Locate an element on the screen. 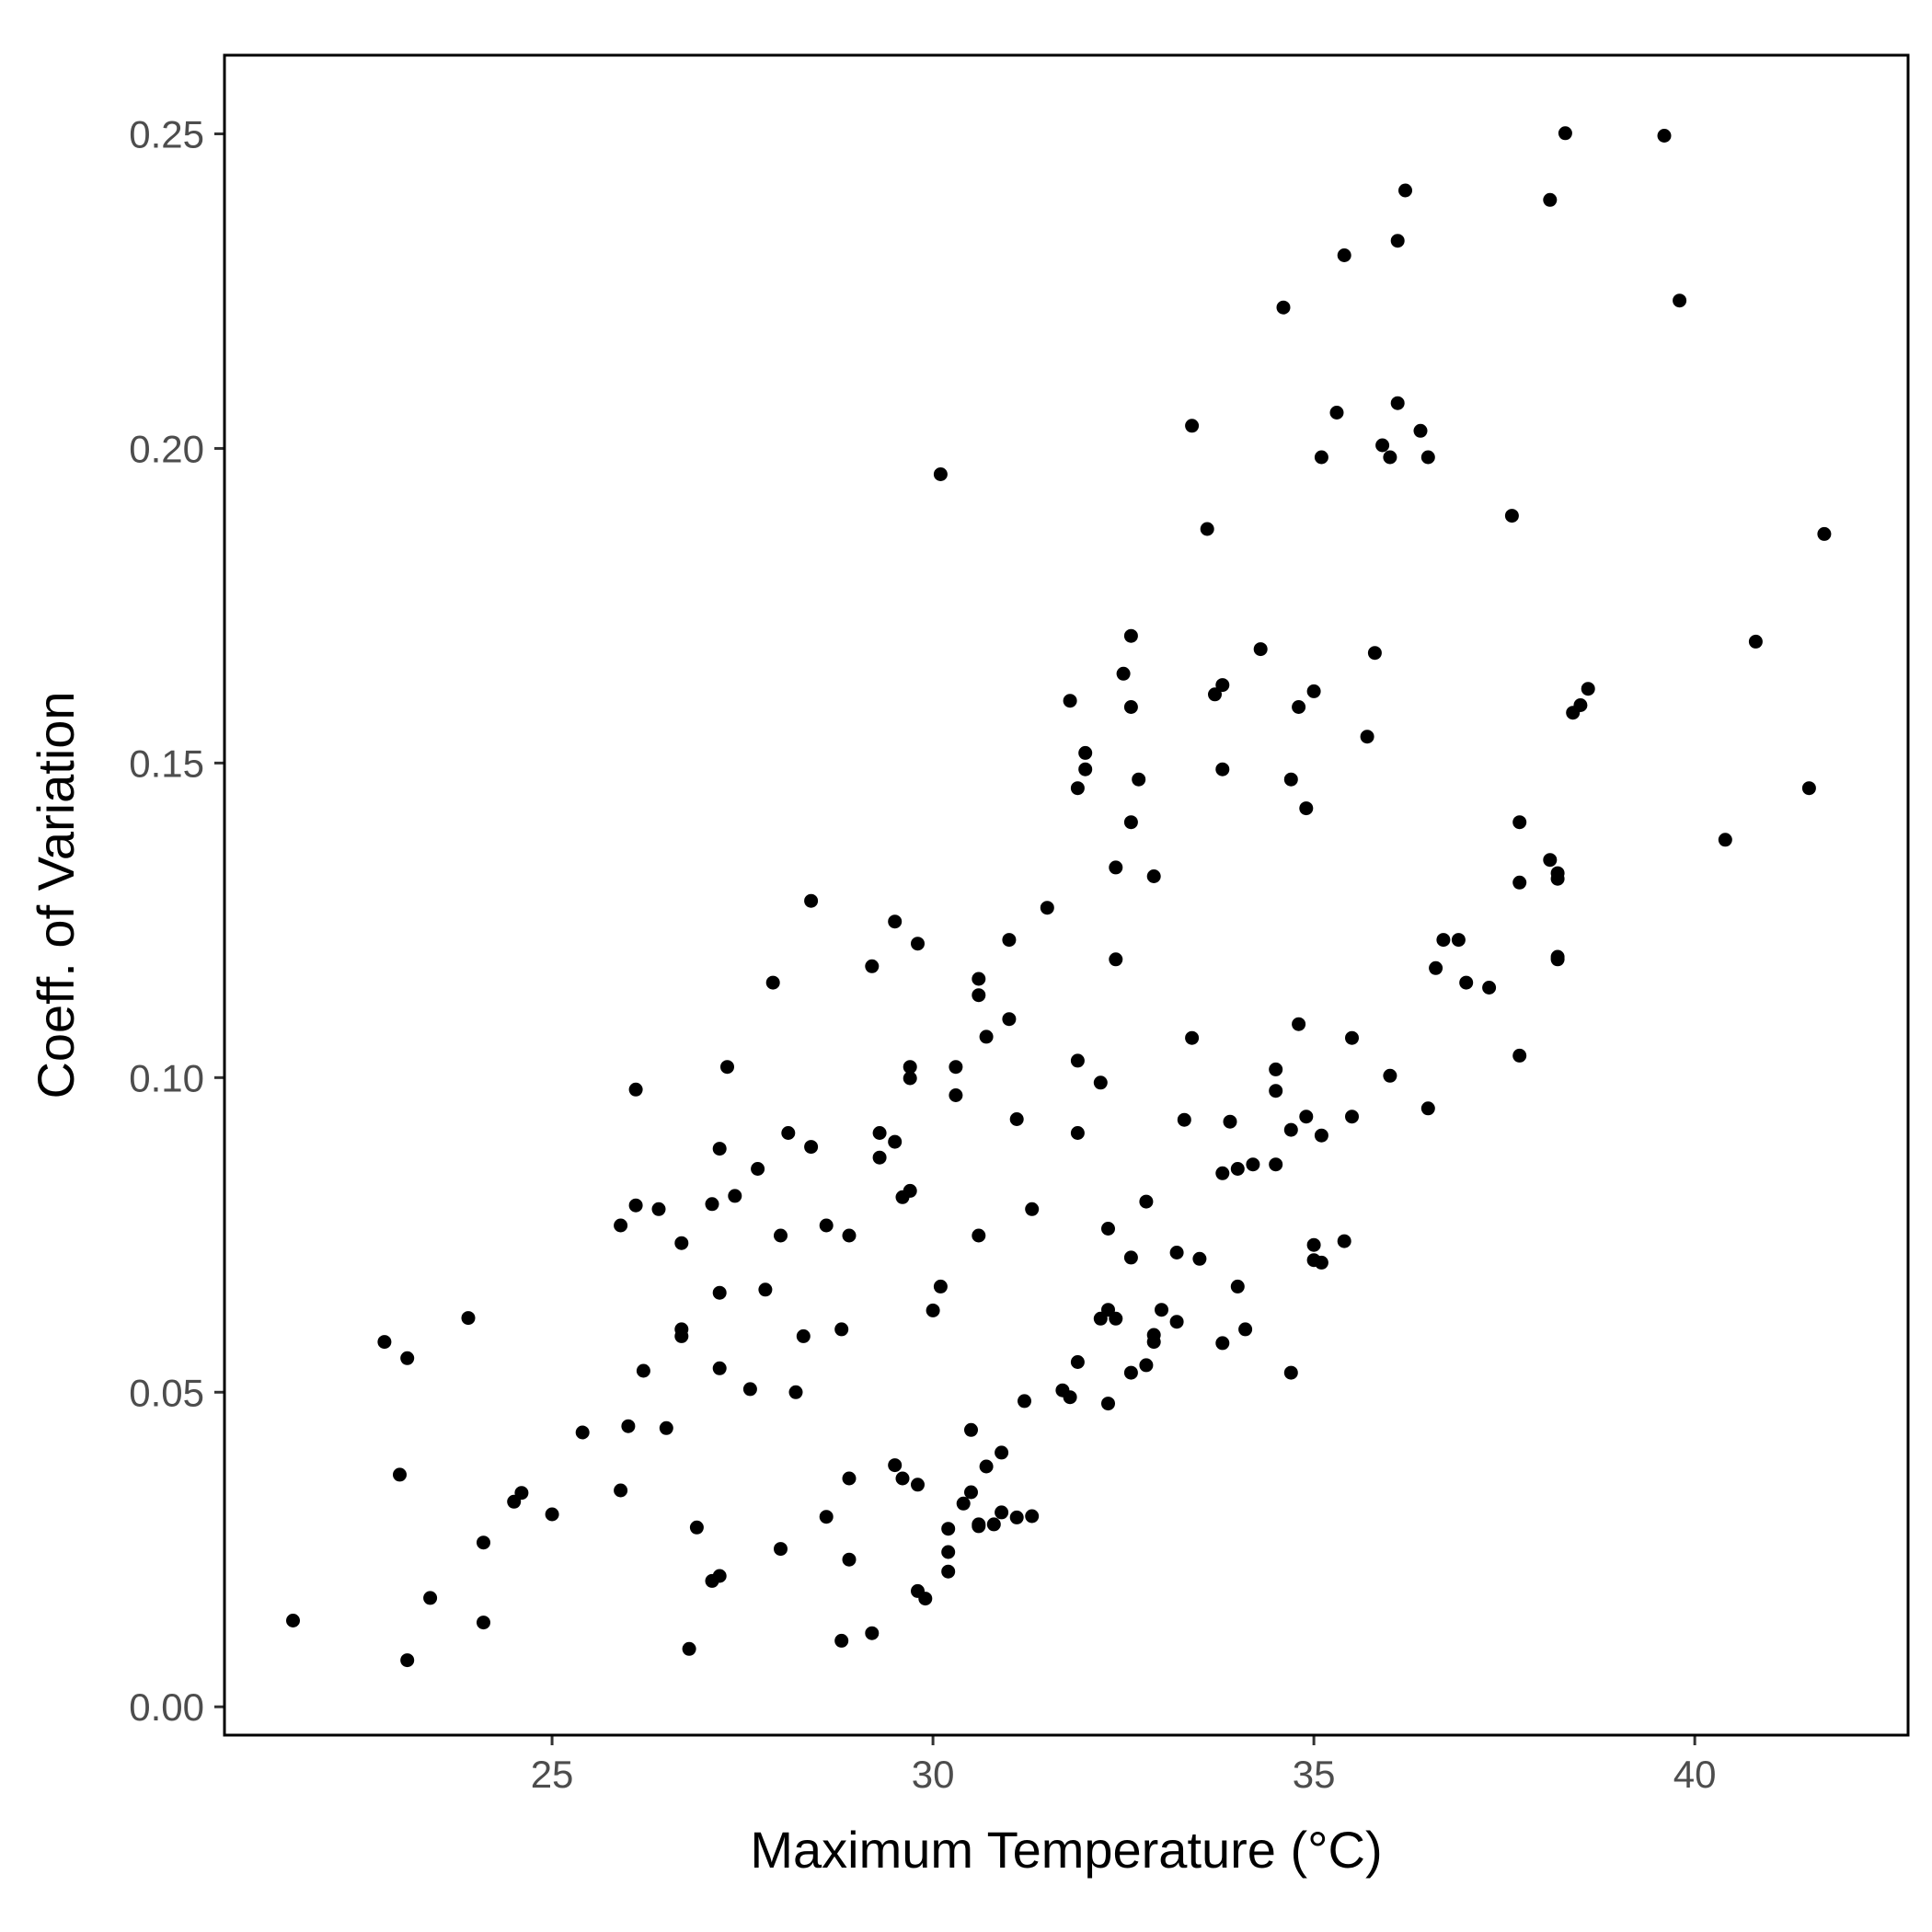 This screenshot has height=1932, width=1932. x-tick-label: 35 is located at coordinates (1314, 1774).